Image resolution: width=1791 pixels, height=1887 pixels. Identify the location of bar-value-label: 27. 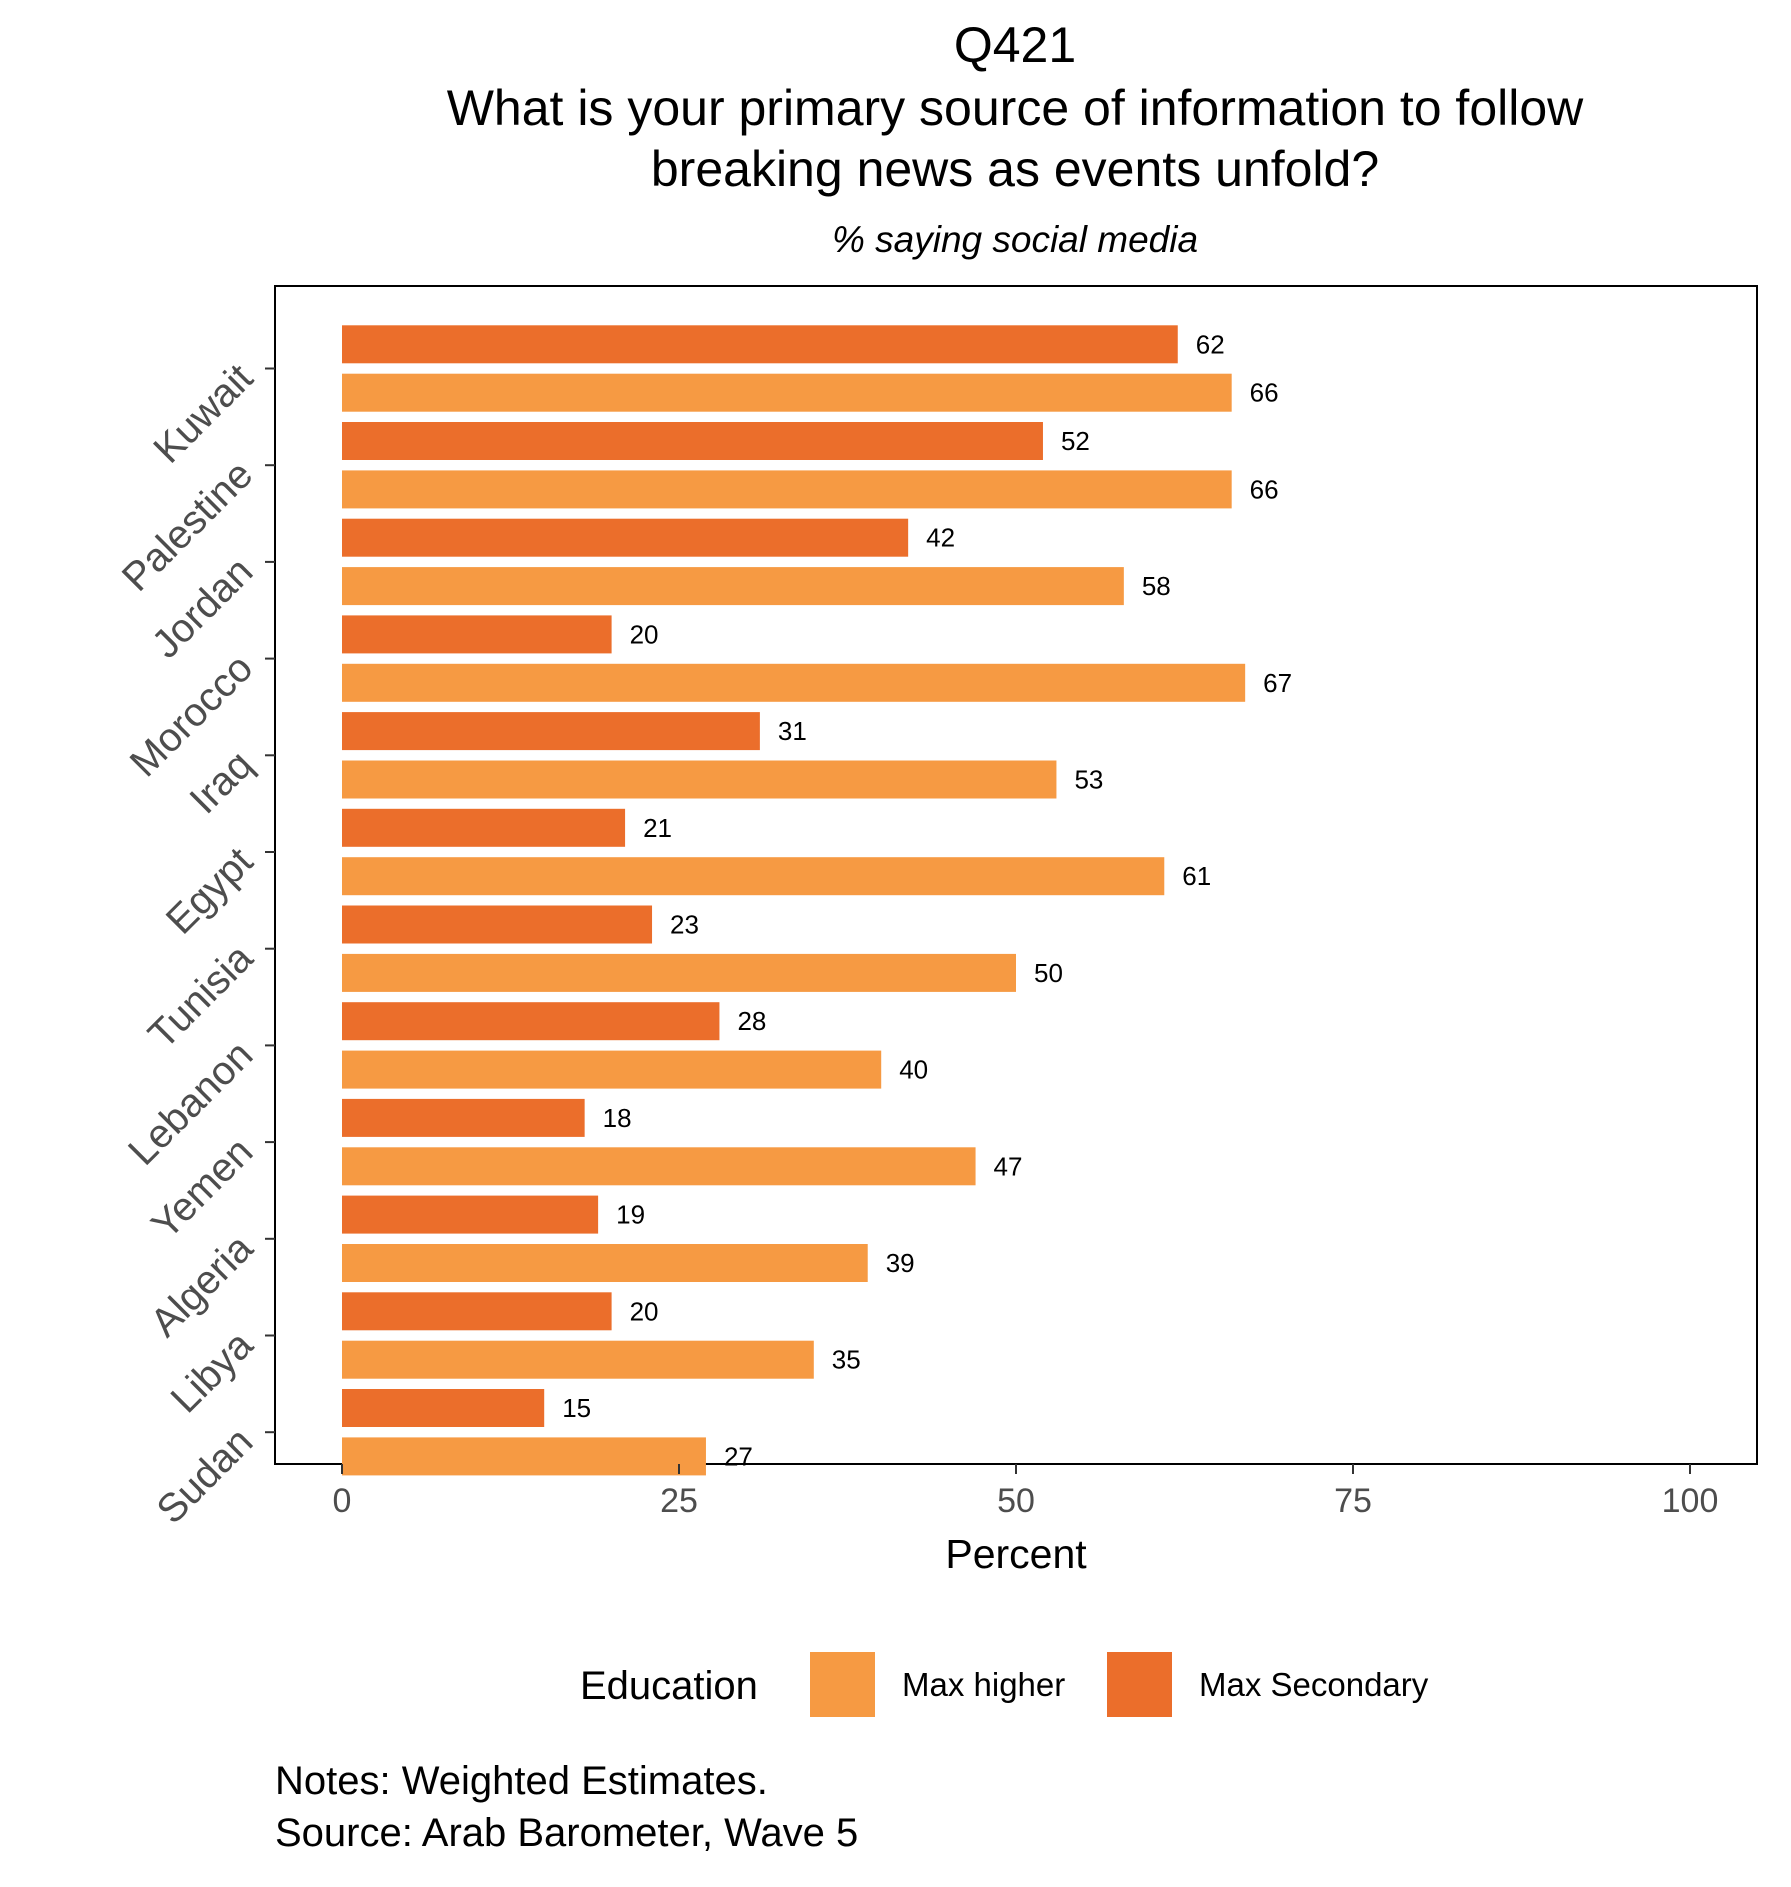
(738, 1456).